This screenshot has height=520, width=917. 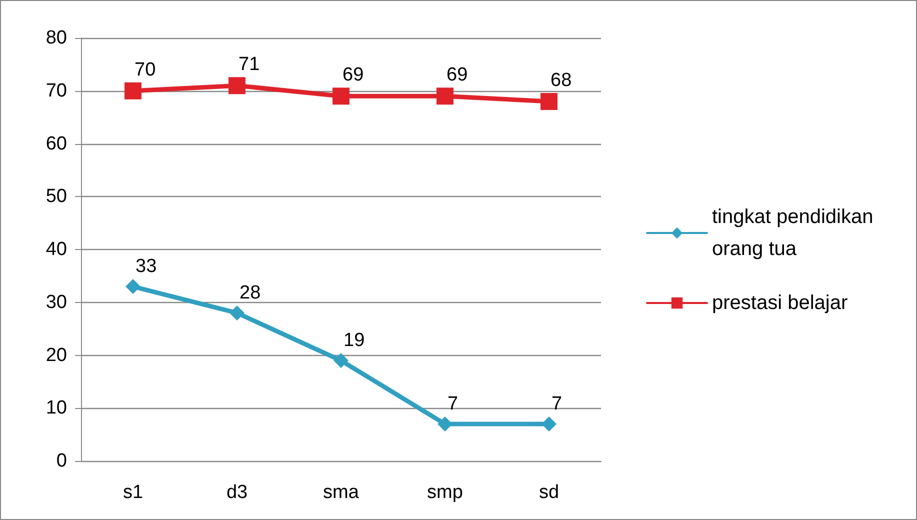 What do you see at coordinates (146, 267) in the screenshot?
I see `data-label: 33` at bounding box center [146, 267].